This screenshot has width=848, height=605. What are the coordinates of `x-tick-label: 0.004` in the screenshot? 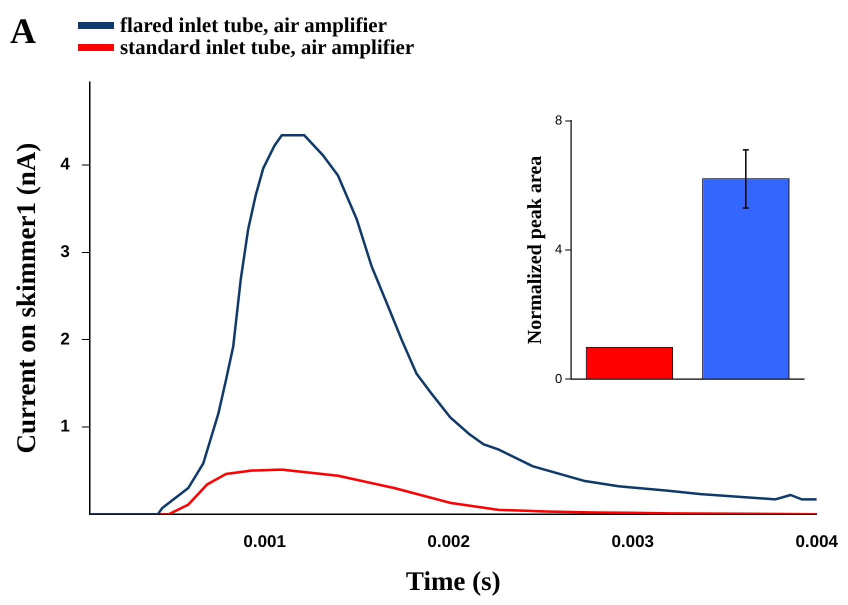 It's located at (817, 542).